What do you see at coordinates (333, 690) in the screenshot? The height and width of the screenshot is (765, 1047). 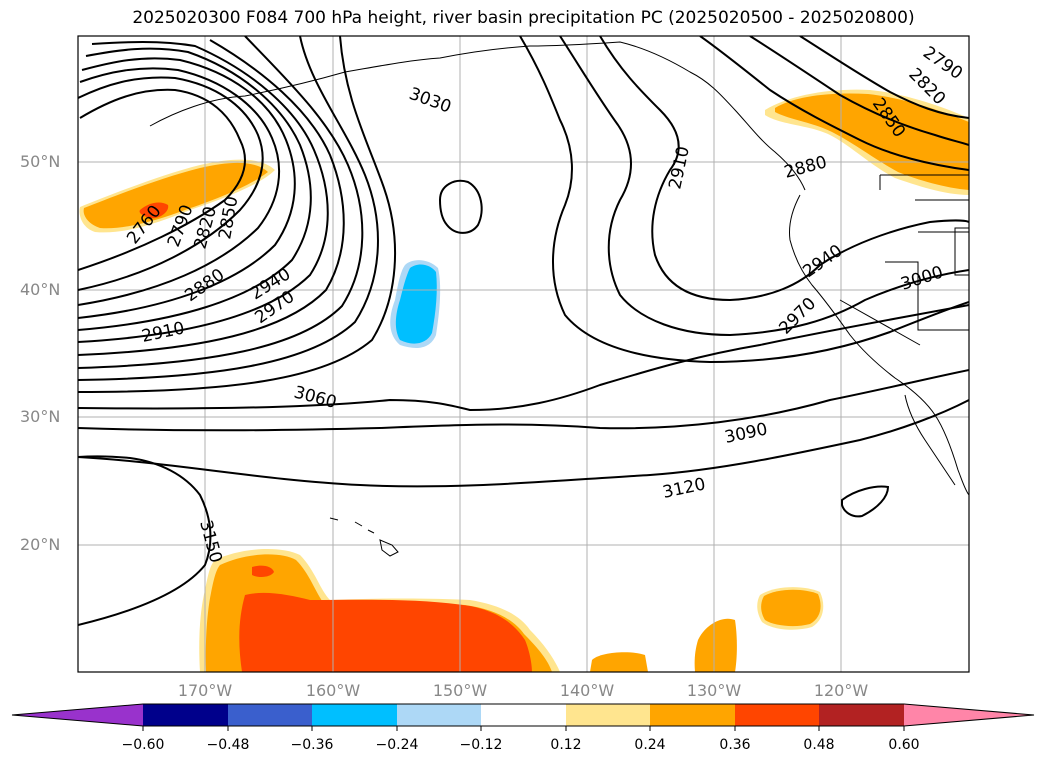 I see `lon-label: 160°W` at bounding box center [333, 690].